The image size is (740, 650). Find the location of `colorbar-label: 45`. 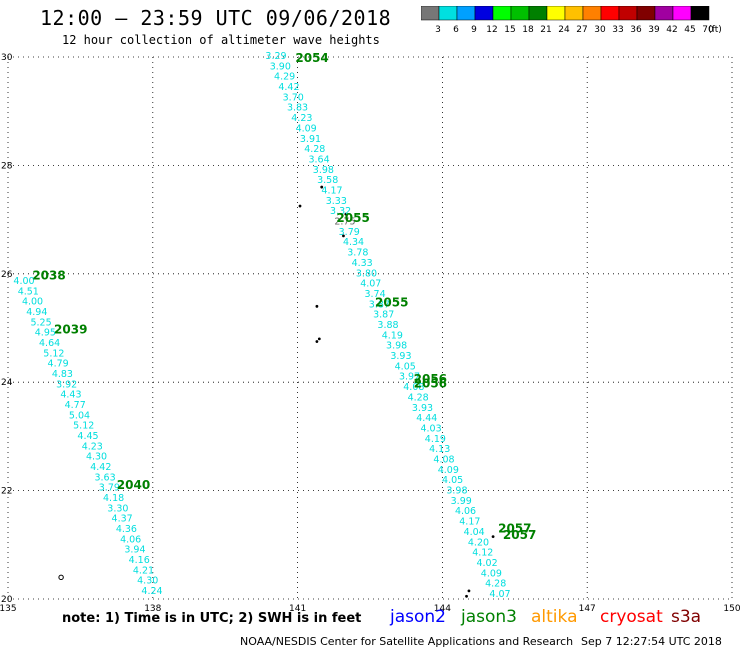

colorbar-label: 45 is located at coordinates (689, 30).